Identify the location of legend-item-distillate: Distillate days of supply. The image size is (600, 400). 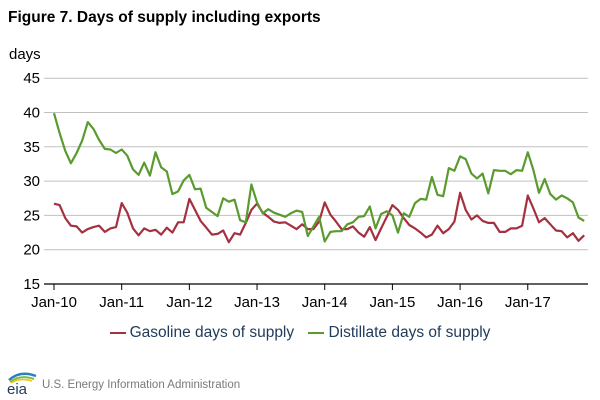
(399, 332).